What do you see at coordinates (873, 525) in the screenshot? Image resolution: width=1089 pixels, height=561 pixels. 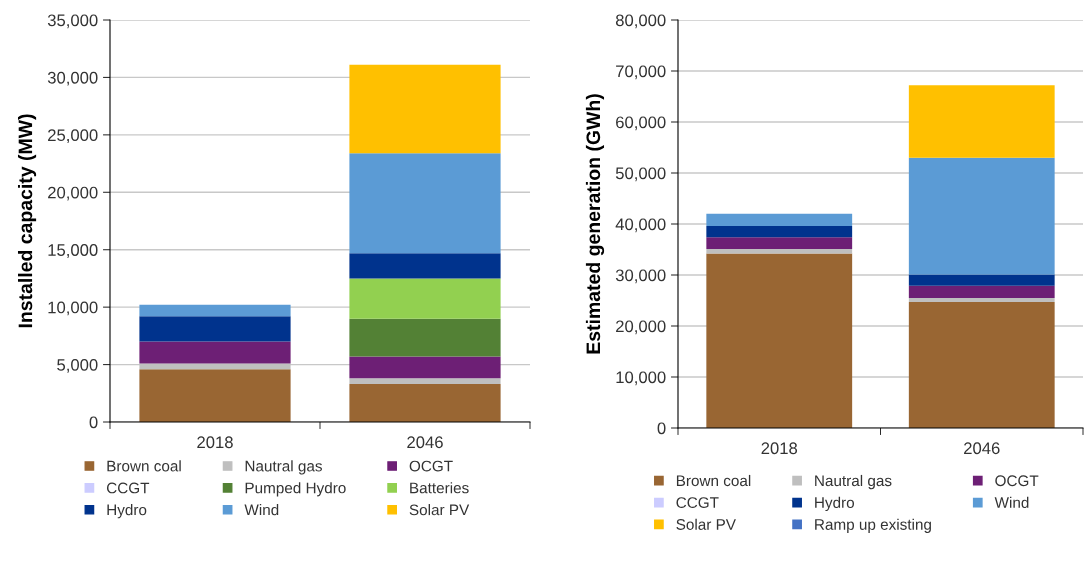 I see `legend-label: Ramp up existing` at bounding box center [873, 525].